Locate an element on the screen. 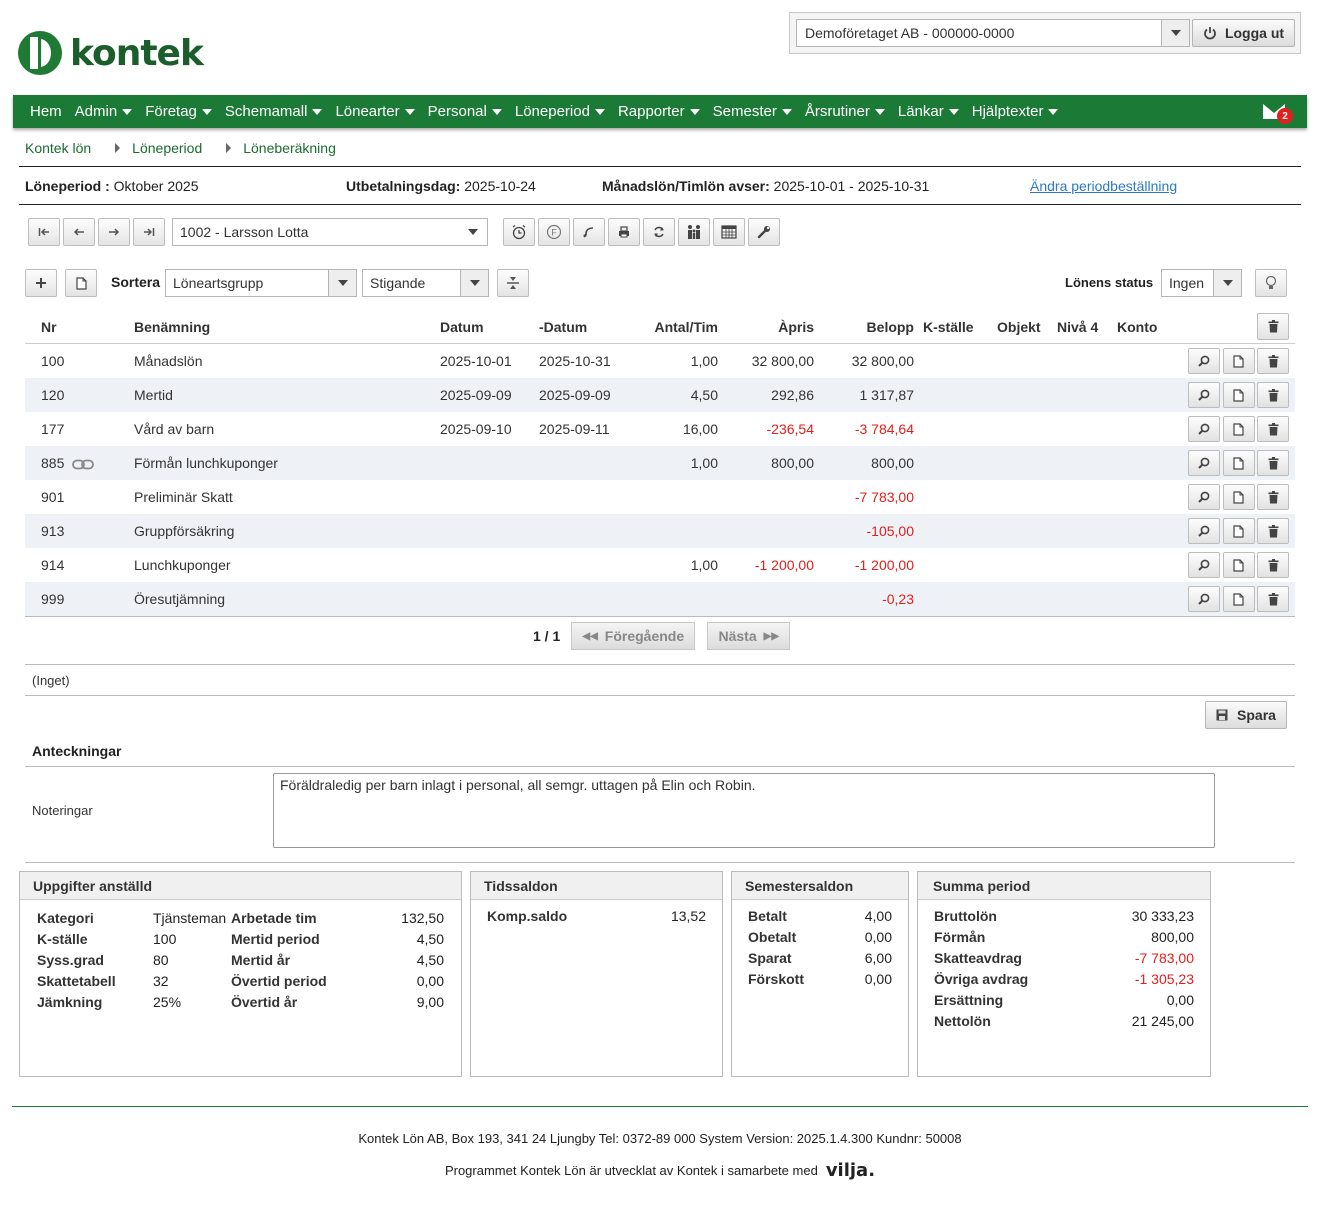  info-label: Bruttolön is located at coordinates (965, 916).